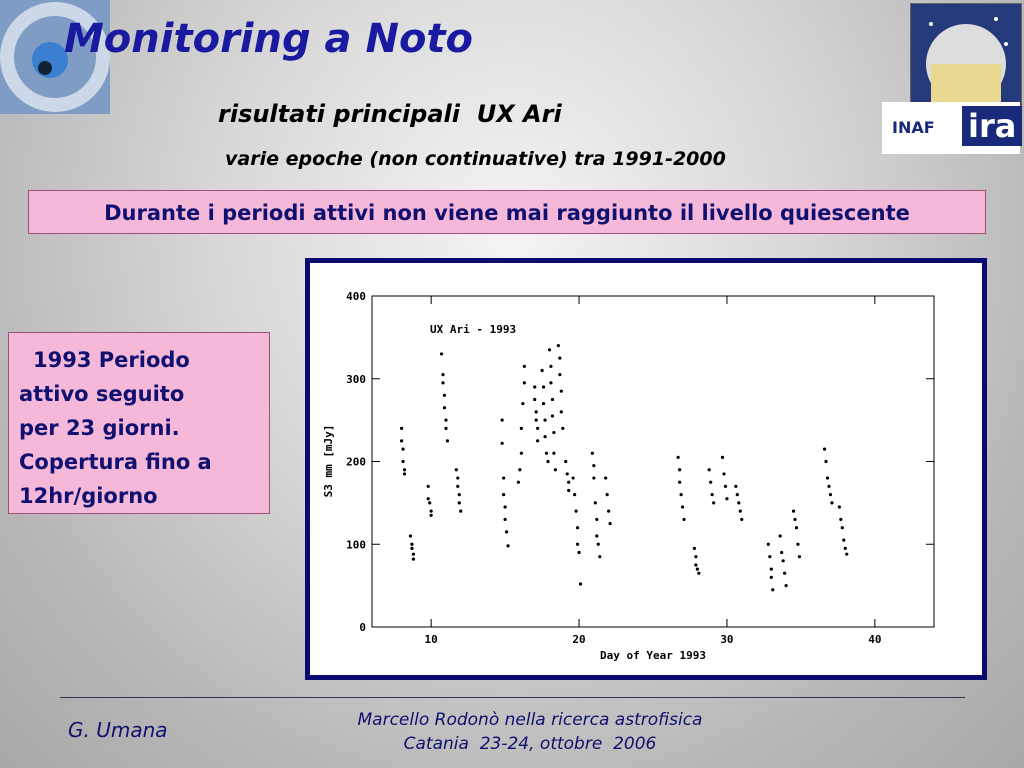  What do you see at coordinates (653, 655) in the screenshot?
I see `x-axis-label: Day of Year 1993` at bounding box center [653, 655].